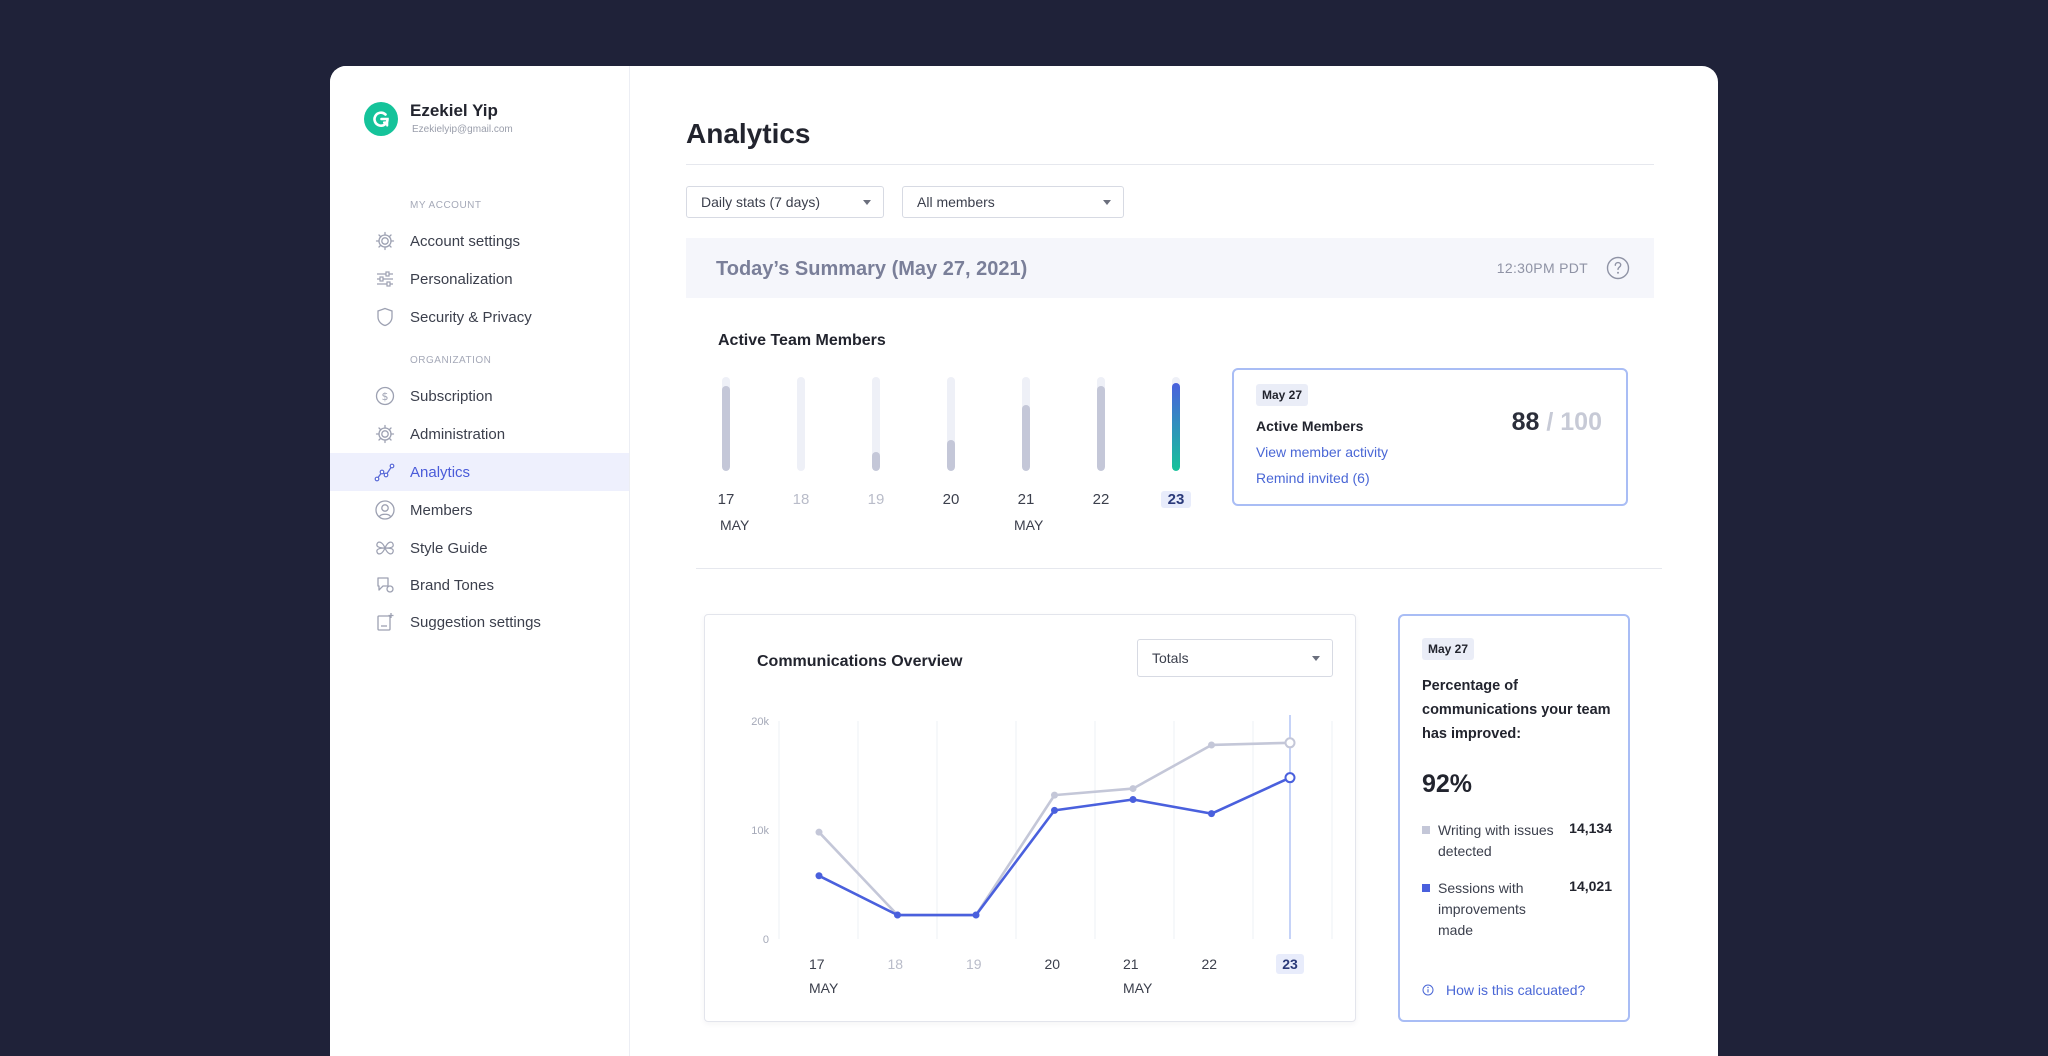 The width and height of the screenshot is (2048, 1056). I want to click on day-label: 19, so click(876, 499).